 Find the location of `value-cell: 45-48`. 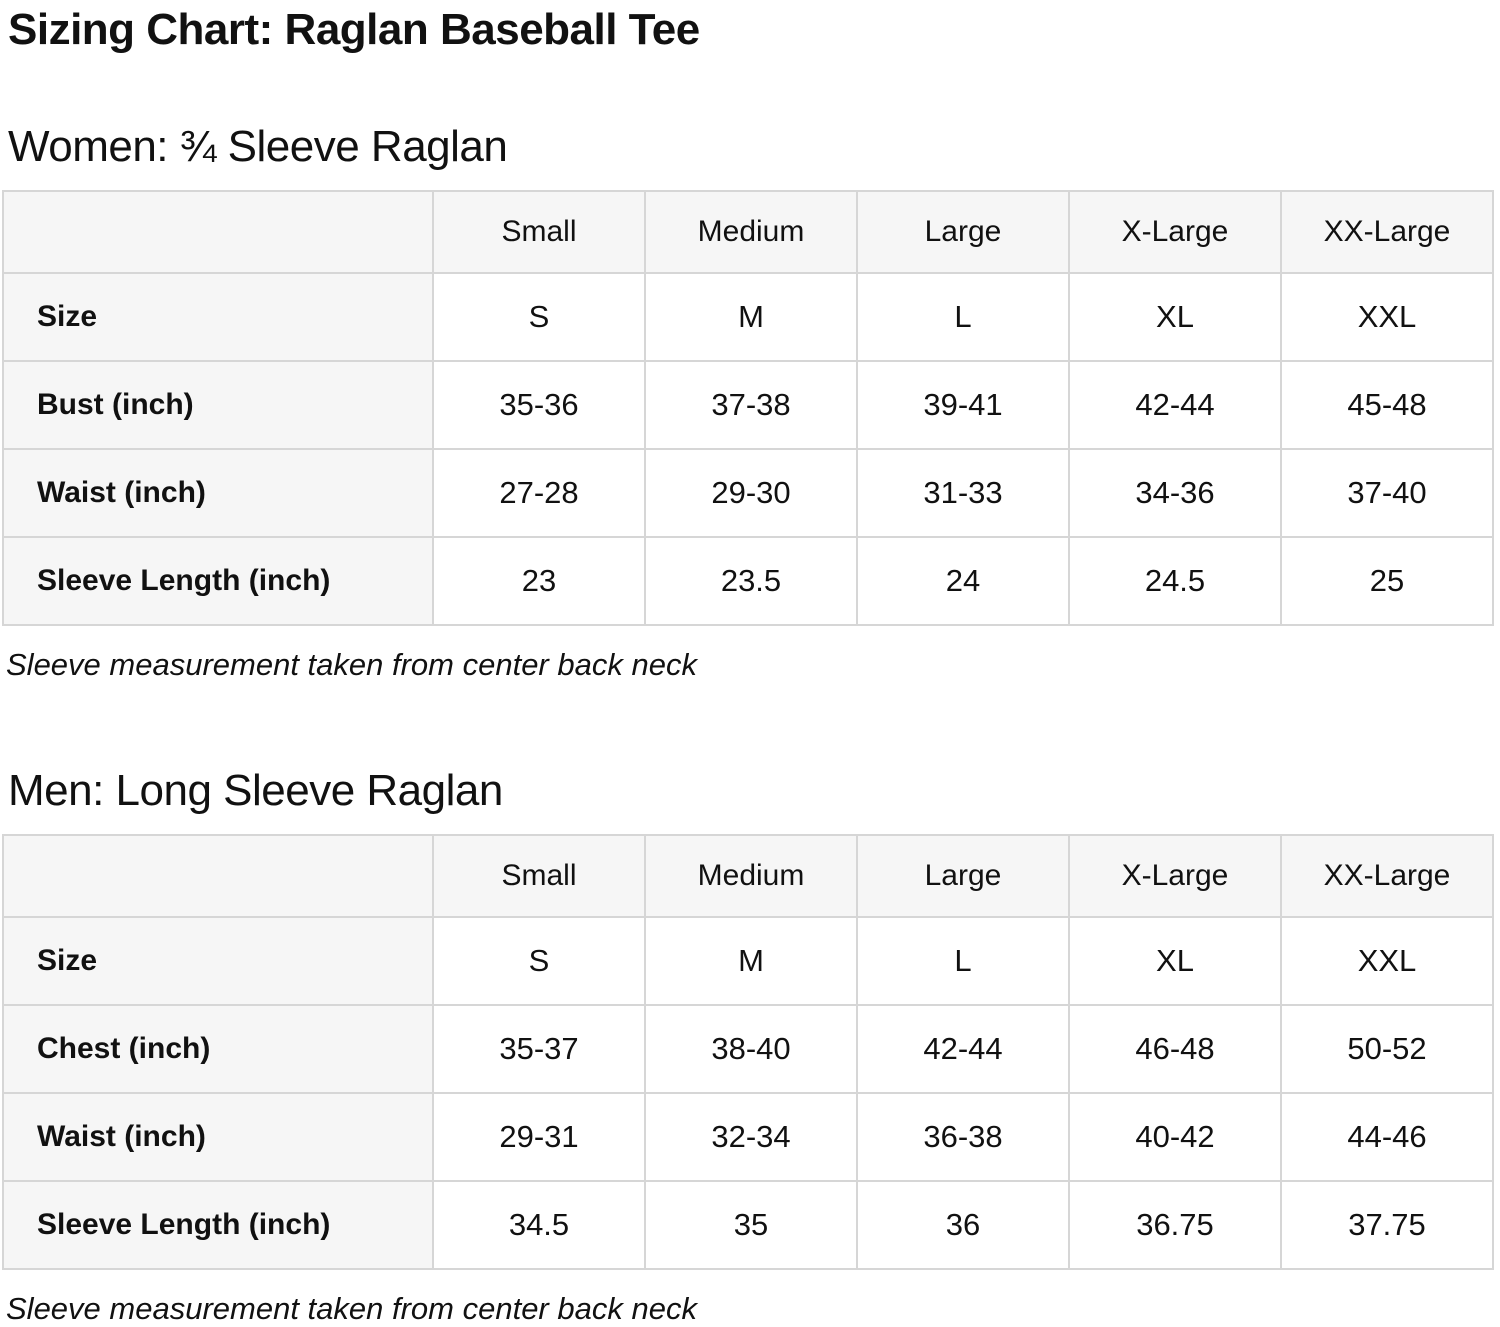

value-cell: 45-48 is located at coordinates (1387, 404).